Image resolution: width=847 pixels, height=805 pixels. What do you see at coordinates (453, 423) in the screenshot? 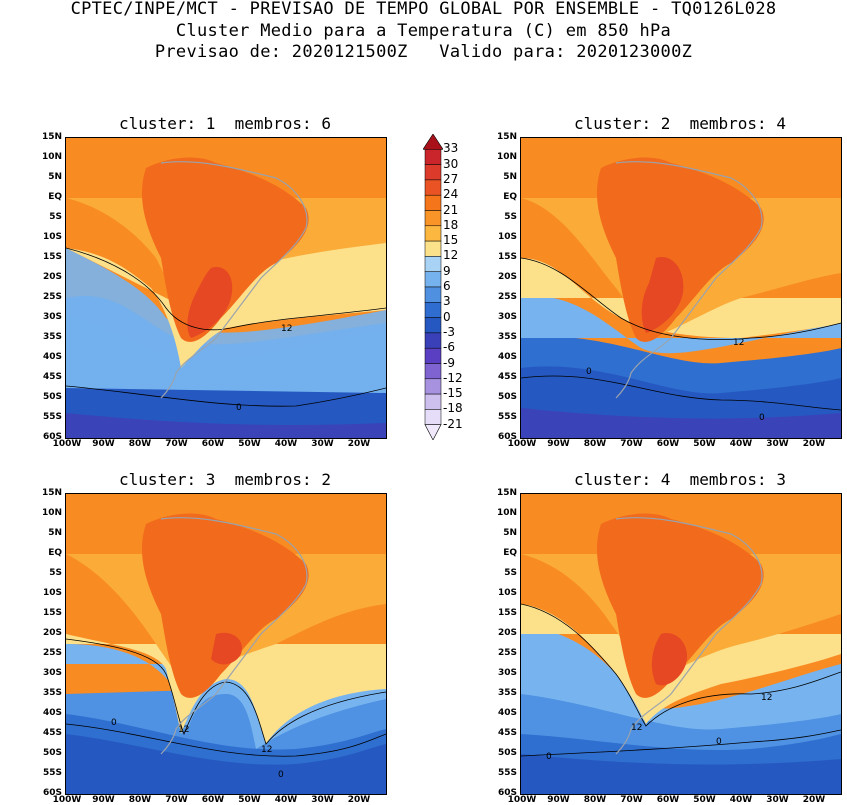
I see `colorbar-label: -21` at bounding box center [453, 423].